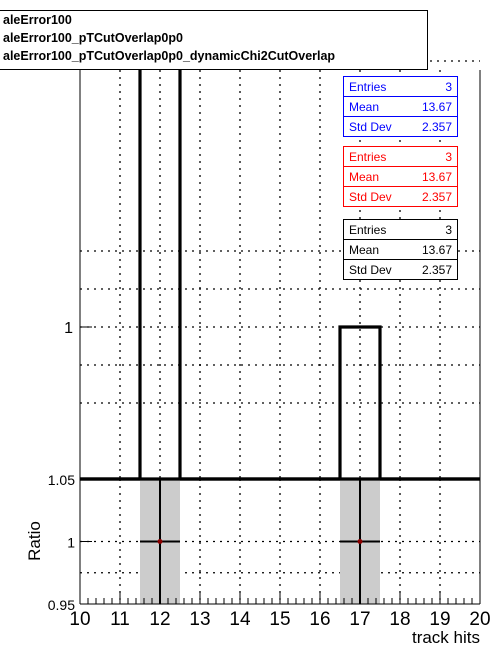  I want to click on stats-box-black: Entries 3 Mean 13.67 Std Dev 2.357, so click(400, 249).